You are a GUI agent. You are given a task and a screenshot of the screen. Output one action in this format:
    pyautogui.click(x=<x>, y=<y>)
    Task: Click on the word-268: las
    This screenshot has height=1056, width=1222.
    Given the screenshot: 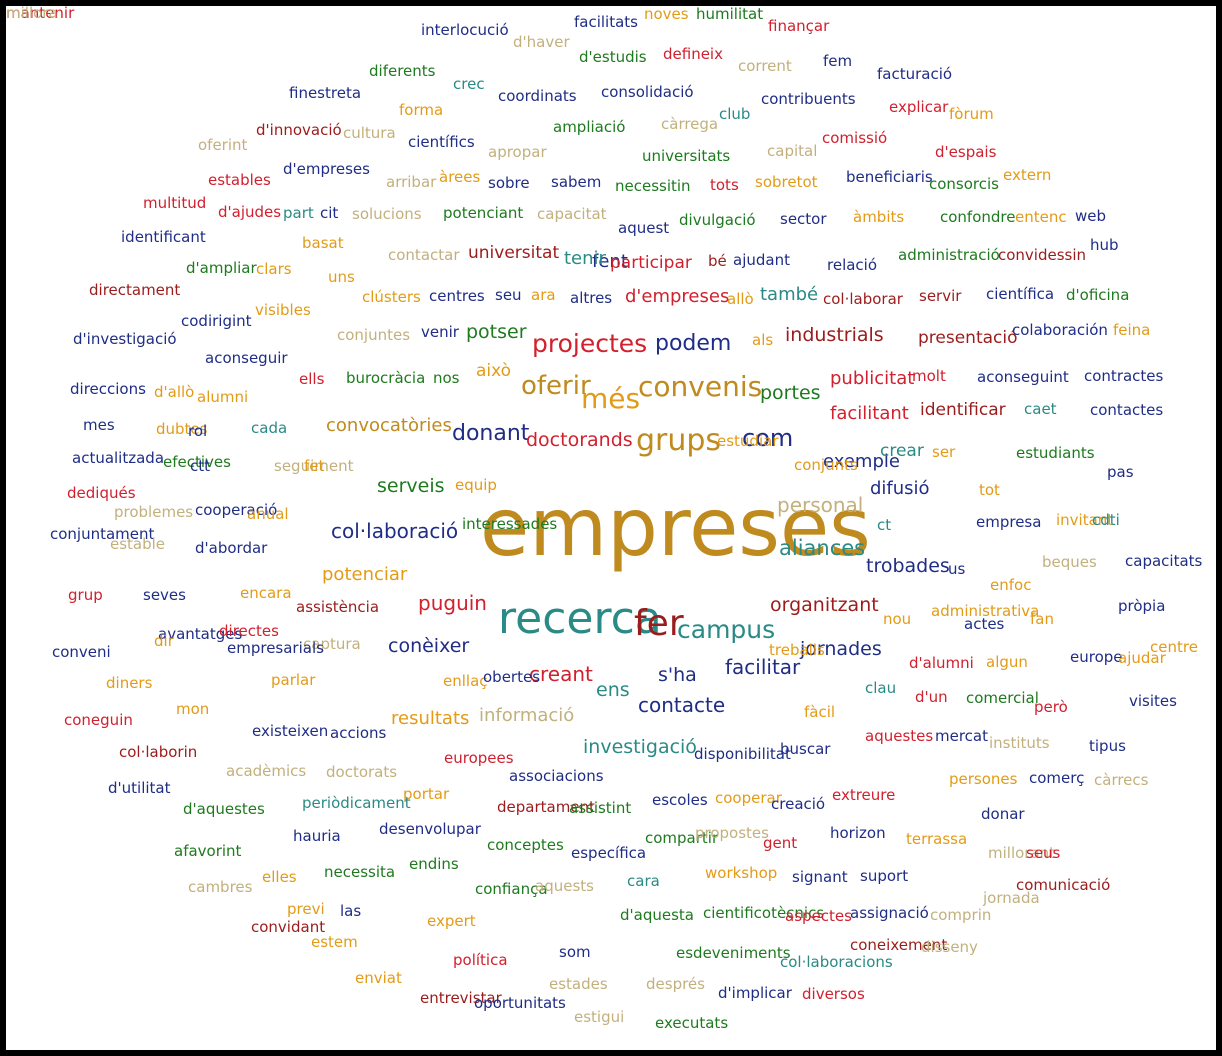 What is the action you would take?
    pyautogui.click(x=351, y=911)
    